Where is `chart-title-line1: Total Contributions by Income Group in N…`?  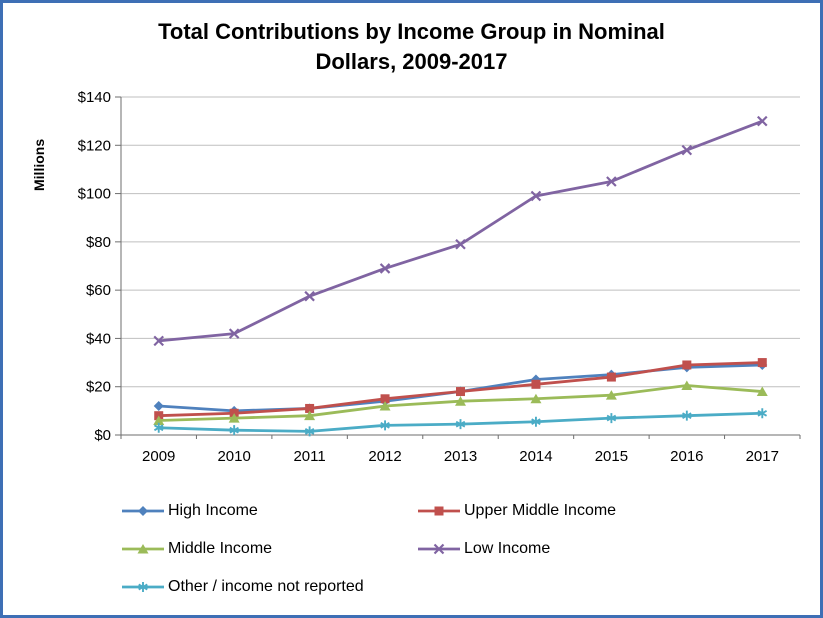 chart-title-line1: Total Contributions by Income Group in N… is located at coordinates (411, 31).